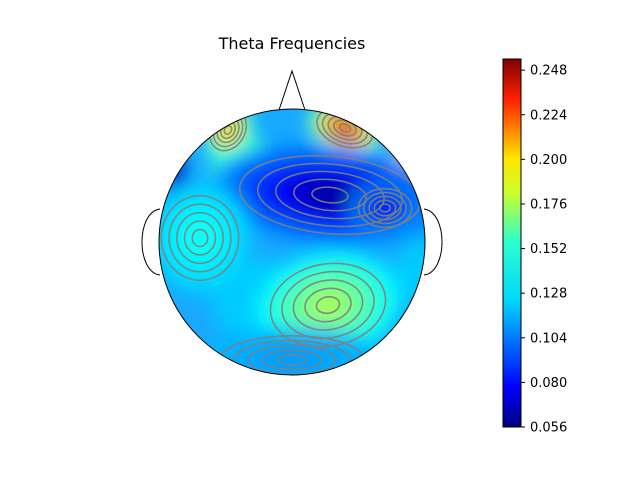 This screenshot has height=480, width=640. I want to click on colorbar-tick-label: 0.248, so click(548, 71).